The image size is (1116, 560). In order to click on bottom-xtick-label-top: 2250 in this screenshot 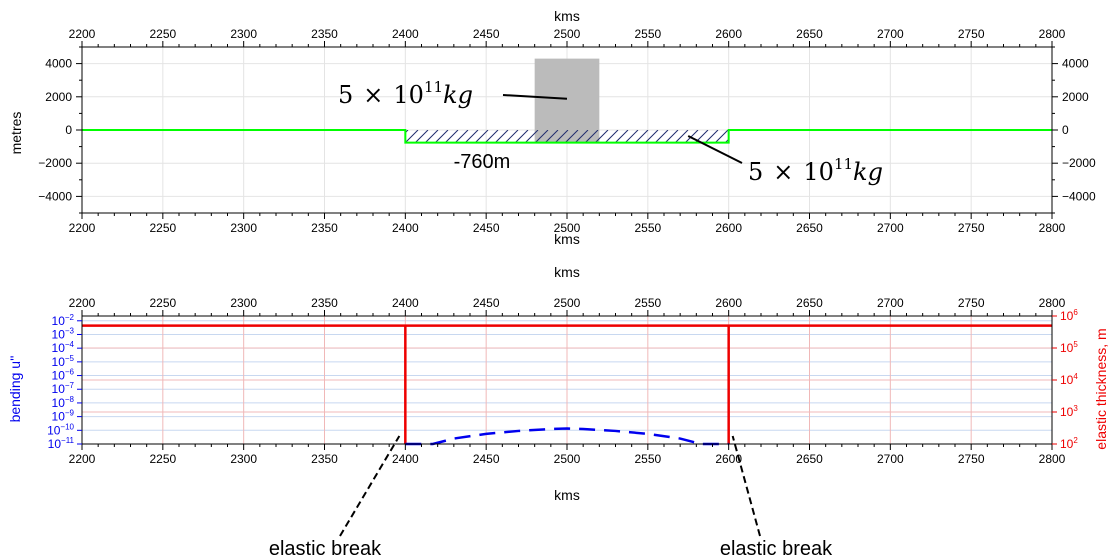, I will do `click(162, 303)`.